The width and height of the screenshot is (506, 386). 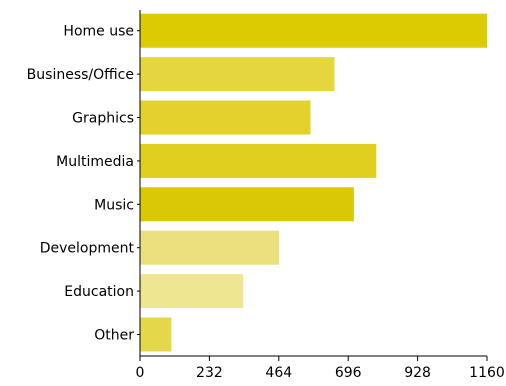 What do you see at coordinates (210, 247) in the screenshot?
I see `bar-development` at bounding box center [210, 247].